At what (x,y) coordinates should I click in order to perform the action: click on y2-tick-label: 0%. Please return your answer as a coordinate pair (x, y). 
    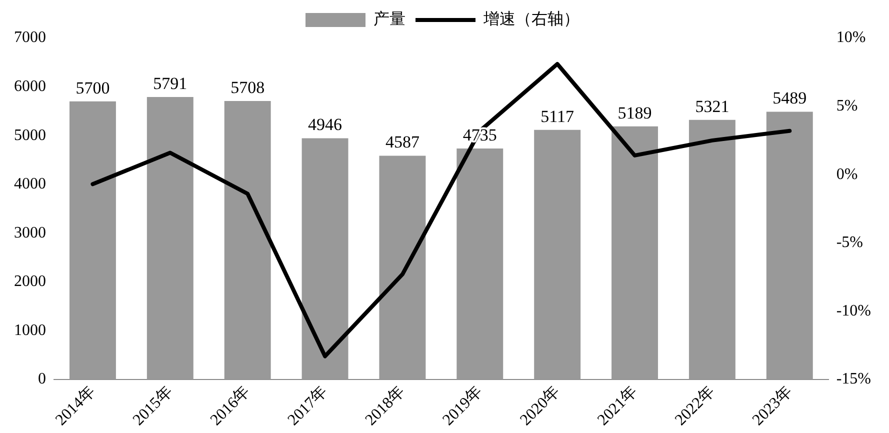
    Looking at the image, I should click on (847, 174).